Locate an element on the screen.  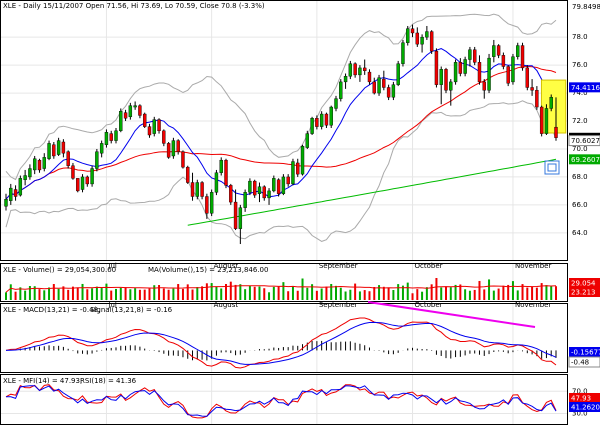
volume-ma-badge-bg is located at coordinates (584, 292).